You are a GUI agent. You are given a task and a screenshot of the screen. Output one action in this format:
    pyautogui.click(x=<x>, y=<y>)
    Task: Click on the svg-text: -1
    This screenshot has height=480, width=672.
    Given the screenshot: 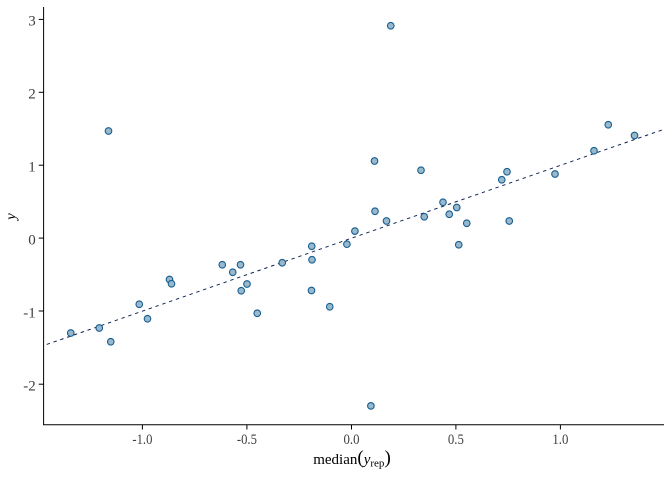 What is the action you would take?
    pyautogui.click(x=29, y=313)
    